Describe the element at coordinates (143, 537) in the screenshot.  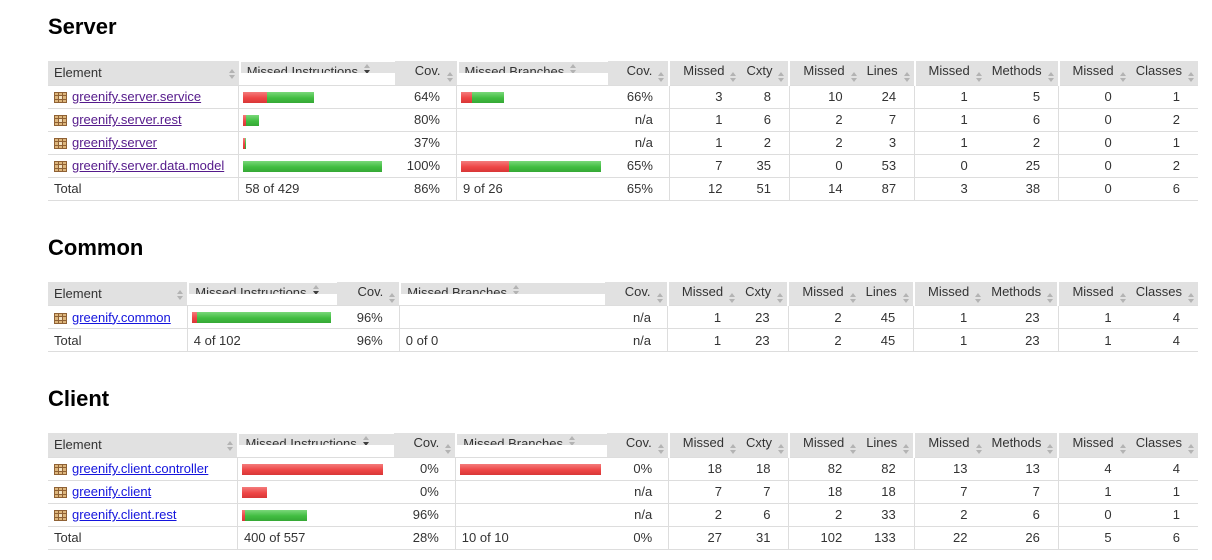
I see `total-label-cell: Total` at that location.